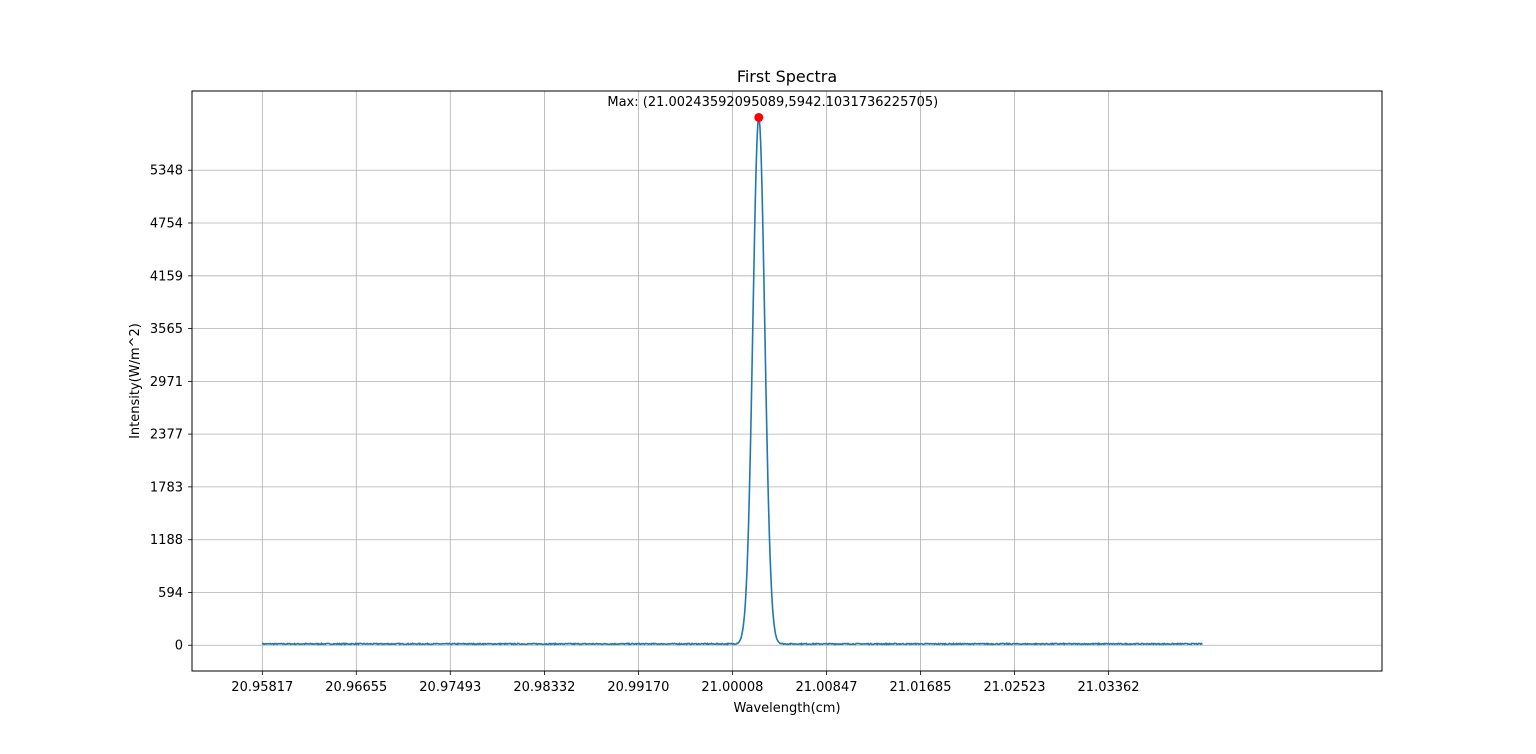 The image size is (1536, 754). Describe the element at coordinates (732, 687) in the screenshot. I see `x-tick-label: 21.00008` at that location.